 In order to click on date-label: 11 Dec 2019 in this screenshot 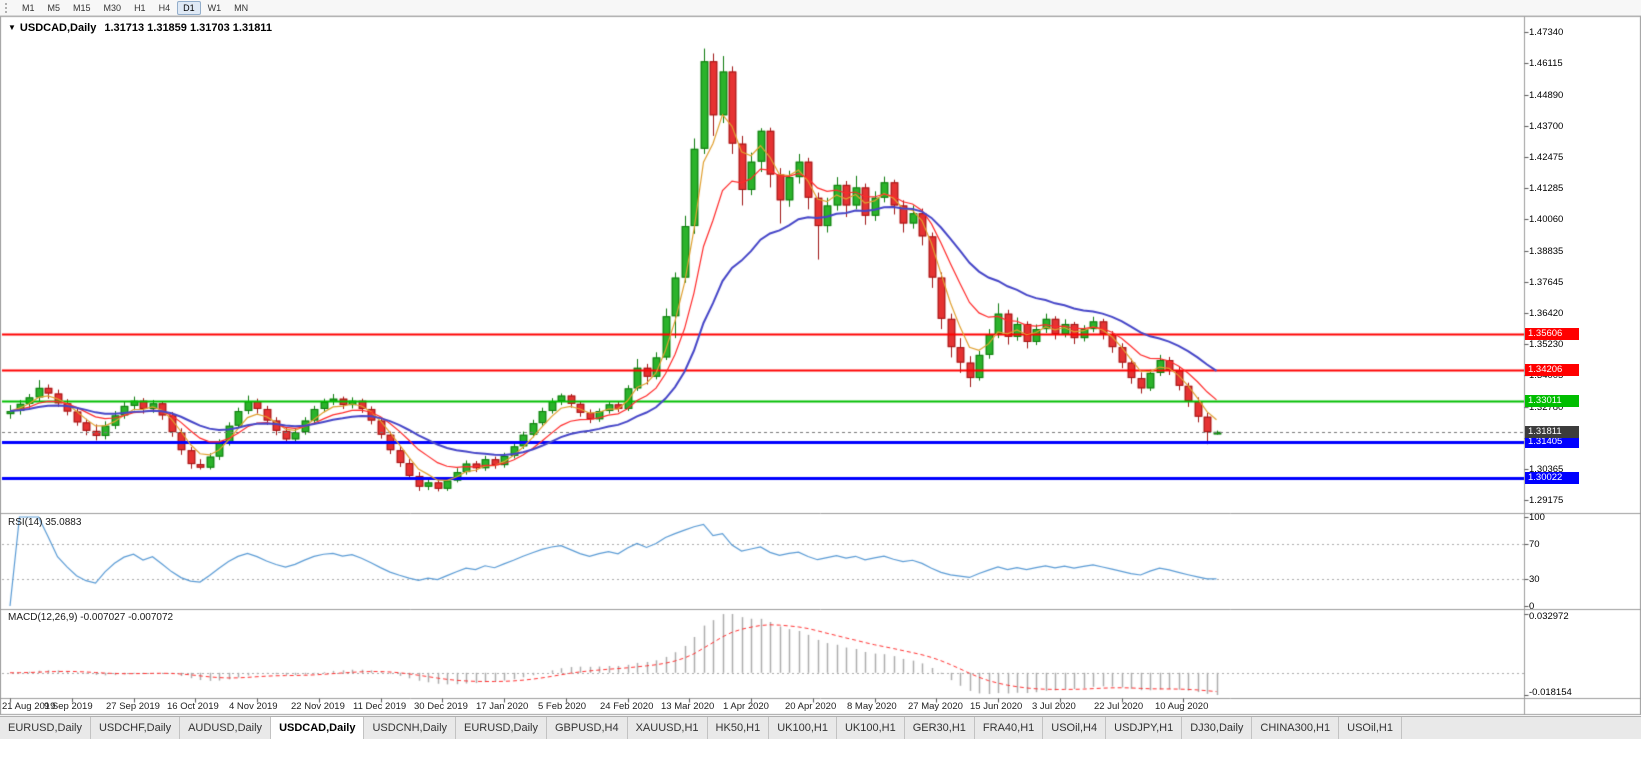, I will do `click(380, 706)`.